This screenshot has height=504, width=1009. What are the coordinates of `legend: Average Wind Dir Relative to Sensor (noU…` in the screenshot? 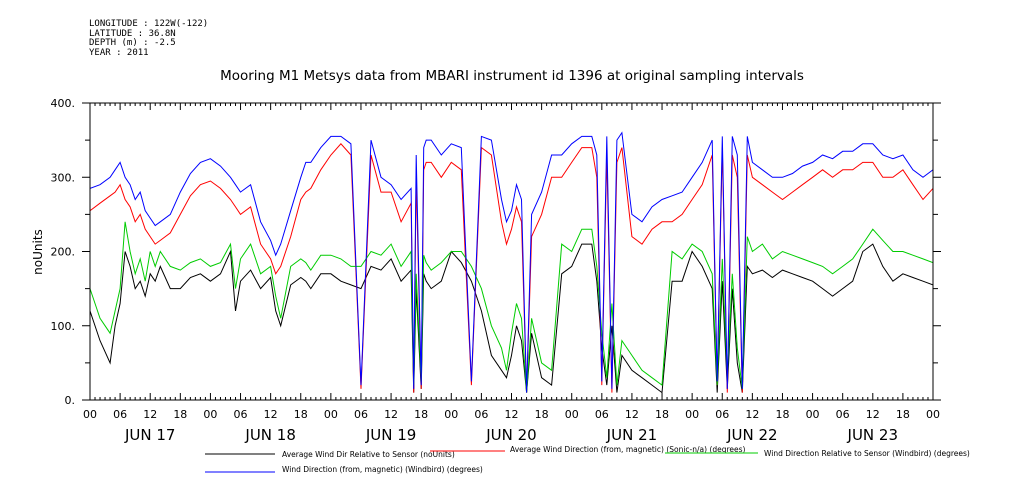 It's located at (587, 459).